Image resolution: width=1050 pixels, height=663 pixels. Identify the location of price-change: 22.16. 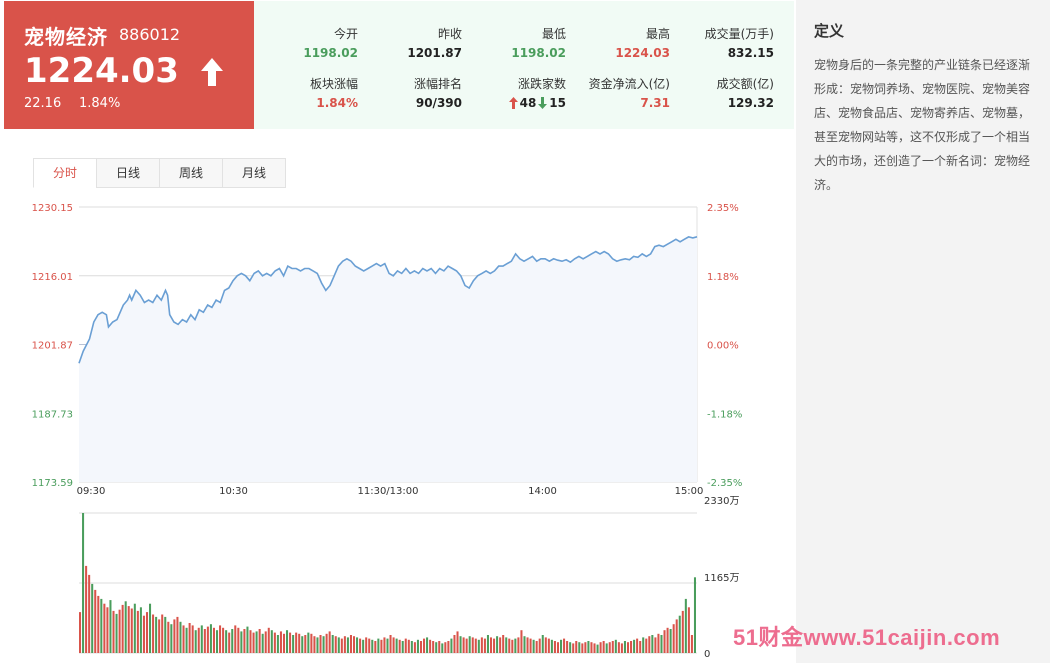
(43, 103).